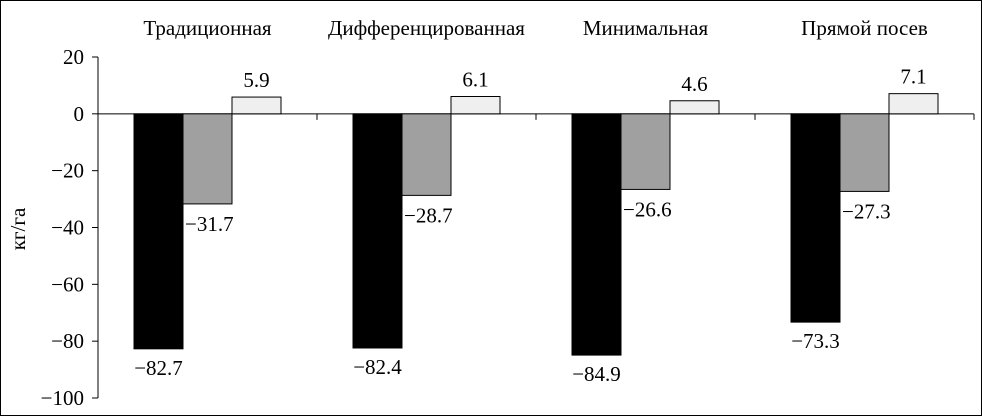 This screenshot has width=982, height=417. Describe the element at coordinates (67, 171) in the screenshot. I see `y-tick-label: −20` at that location.